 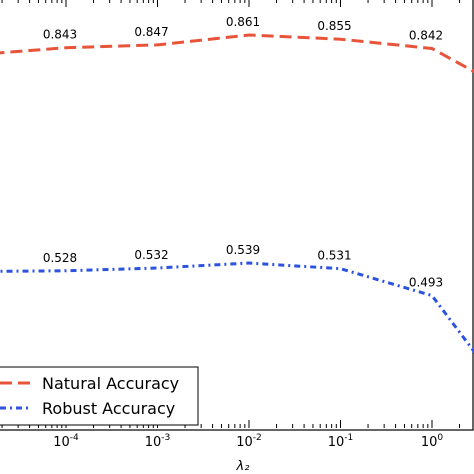 I want to click on legend-box, so click(x=99, y=396).